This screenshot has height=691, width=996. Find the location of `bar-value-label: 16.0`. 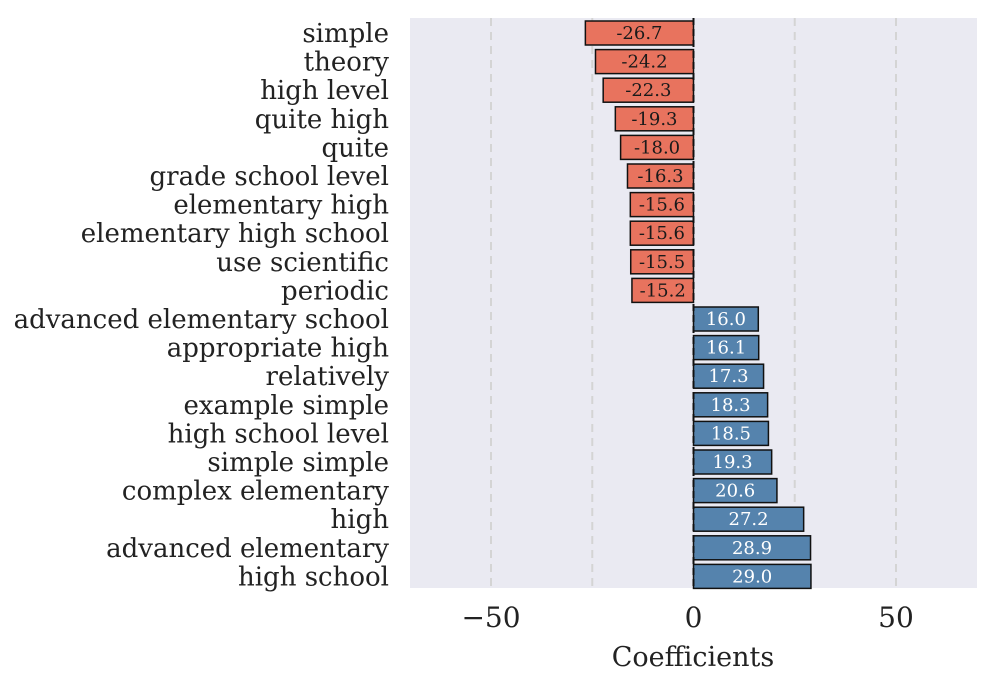

bar-value-label: 16.0 is located at coordinates (726, 319).